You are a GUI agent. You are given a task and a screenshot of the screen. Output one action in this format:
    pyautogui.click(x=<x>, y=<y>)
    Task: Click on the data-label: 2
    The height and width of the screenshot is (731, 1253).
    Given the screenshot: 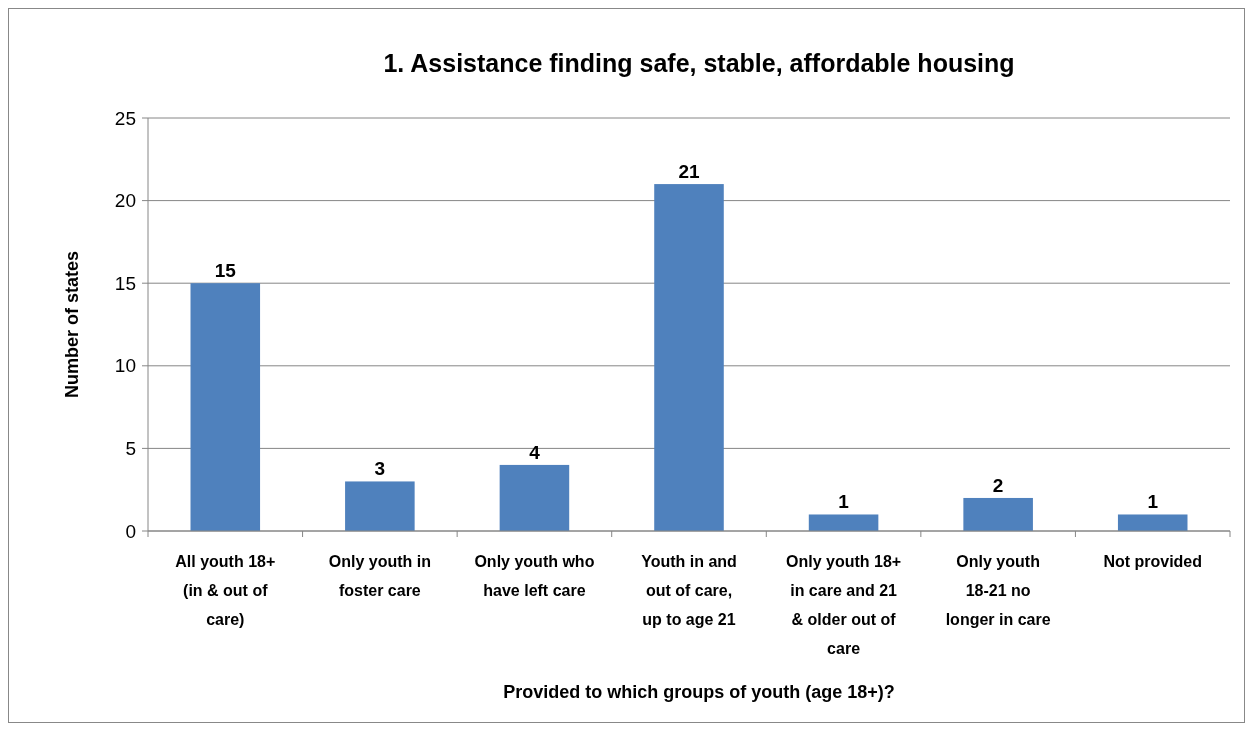 What is the action you would take?
    pyautogui.click(x=998, y=485)
    